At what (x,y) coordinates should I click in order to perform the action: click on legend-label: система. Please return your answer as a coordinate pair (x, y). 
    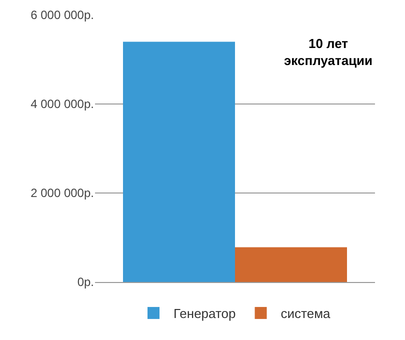
    Looking at the image, I should click on (306, 314).